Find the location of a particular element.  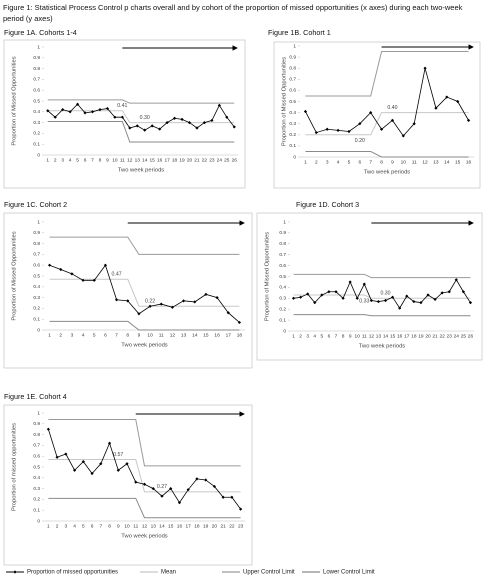

x-tick-label: 14 is located at coordinates (386, 336).